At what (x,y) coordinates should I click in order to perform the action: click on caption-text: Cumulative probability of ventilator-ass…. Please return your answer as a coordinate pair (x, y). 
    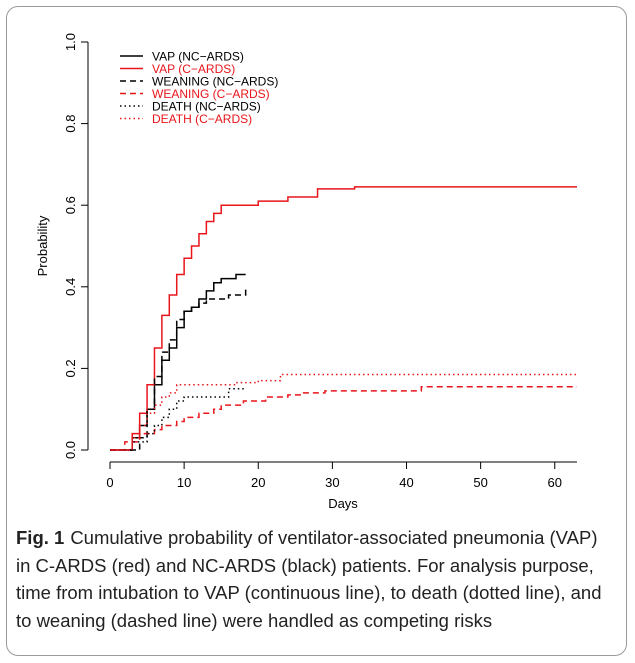
    Looking at the image, I should click on (309, 579).